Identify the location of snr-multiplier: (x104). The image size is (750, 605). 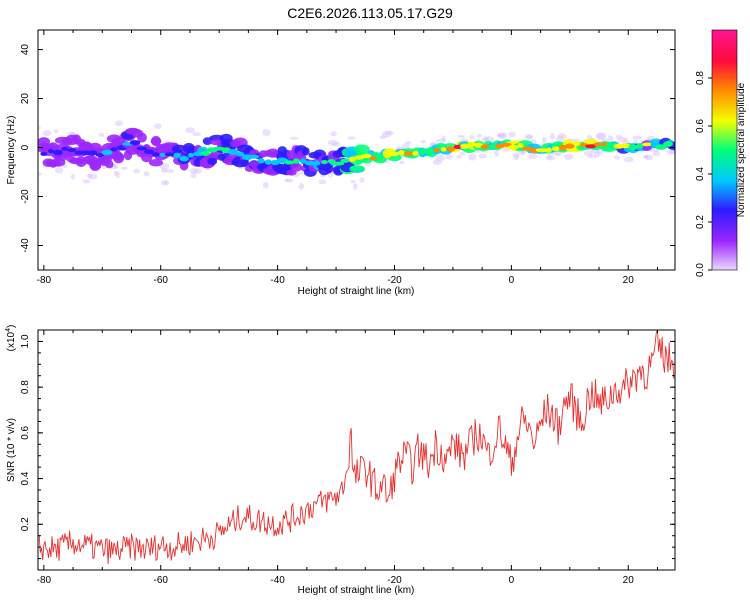
(11, 338).